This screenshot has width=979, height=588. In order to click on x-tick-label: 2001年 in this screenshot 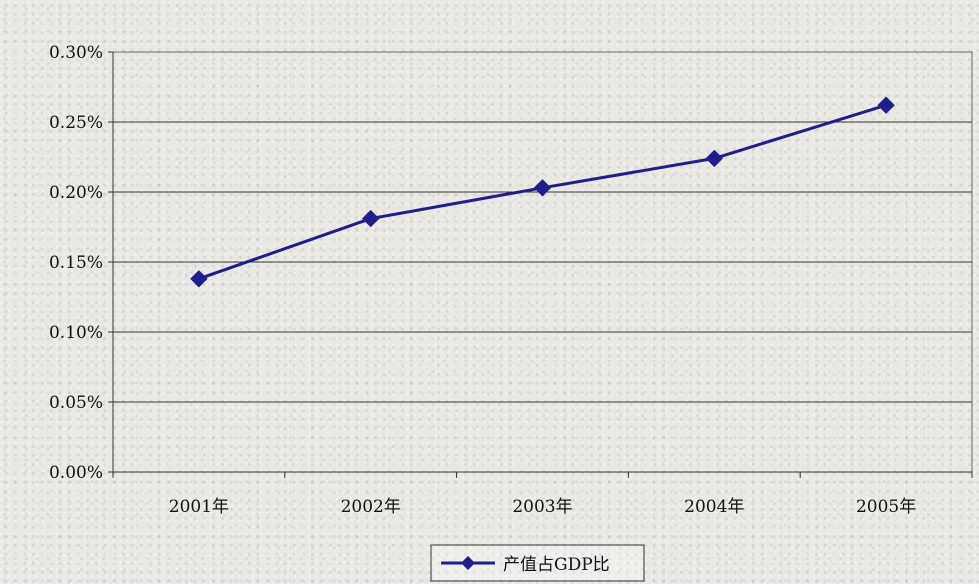, I will do `click(199, 507)`.